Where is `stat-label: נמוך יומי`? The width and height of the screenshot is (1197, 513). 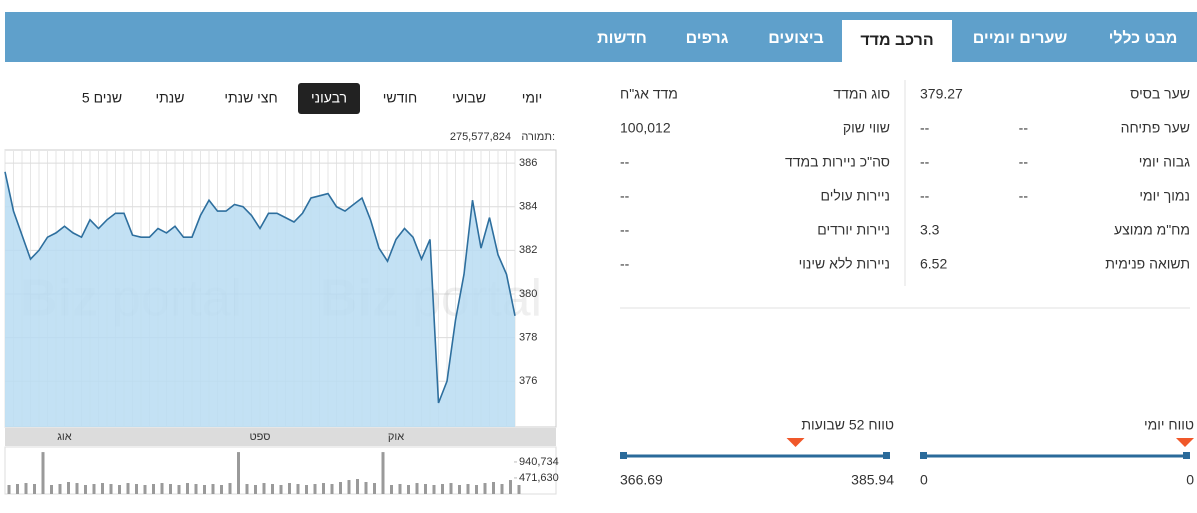
stat-label: נמוך יומי is located at coordinates (1164, 196).